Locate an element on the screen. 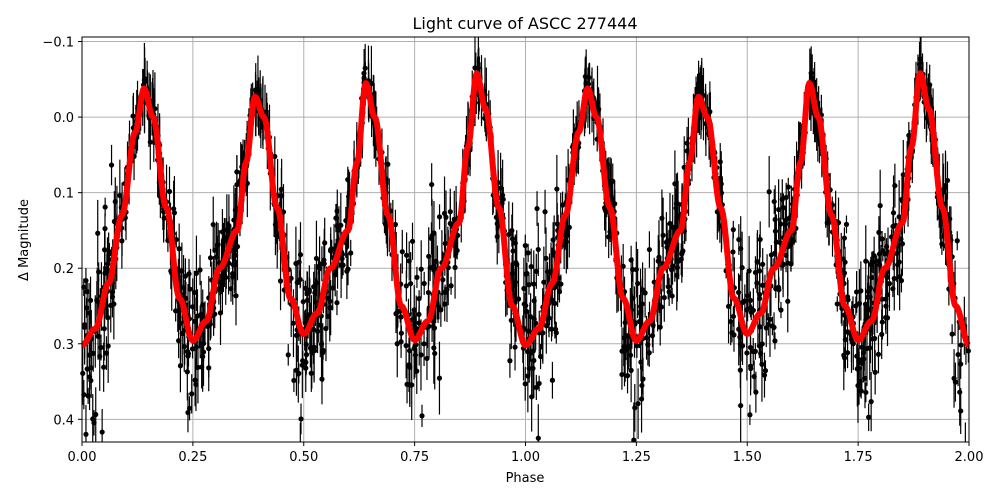 The width and height of the screenshot is (1000, 504). y-axis-label: Δ Magnitude is located at coordinates (24, 240).